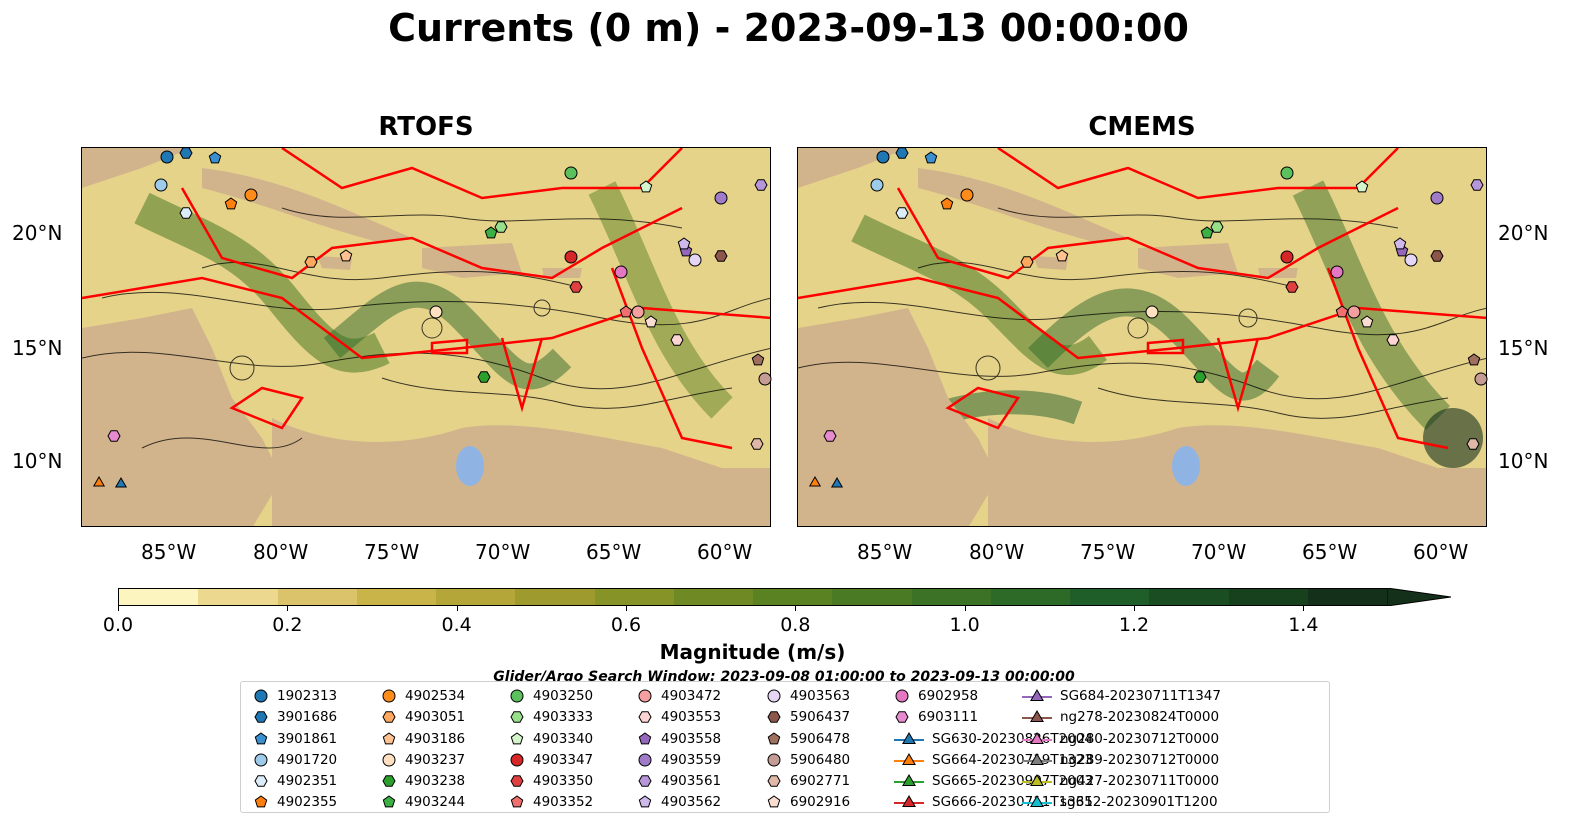  What do you see at coordinates (551, 739) in the screenshot?
I see `legend-item: 4903340` at bounding box center [551, 739].